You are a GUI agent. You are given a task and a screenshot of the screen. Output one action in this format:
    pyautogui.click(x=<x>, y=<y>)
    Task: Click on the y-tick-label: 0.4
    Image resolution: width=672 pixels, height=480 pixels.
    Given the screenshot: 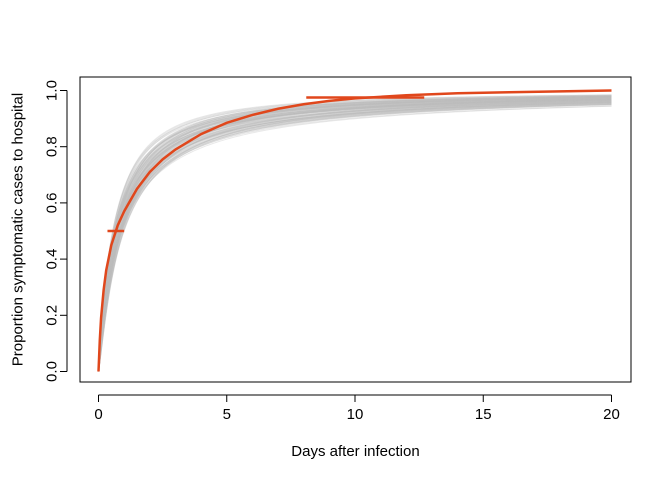 What is the action you would take?
    pyautogui.click(x=52, y=259)
    